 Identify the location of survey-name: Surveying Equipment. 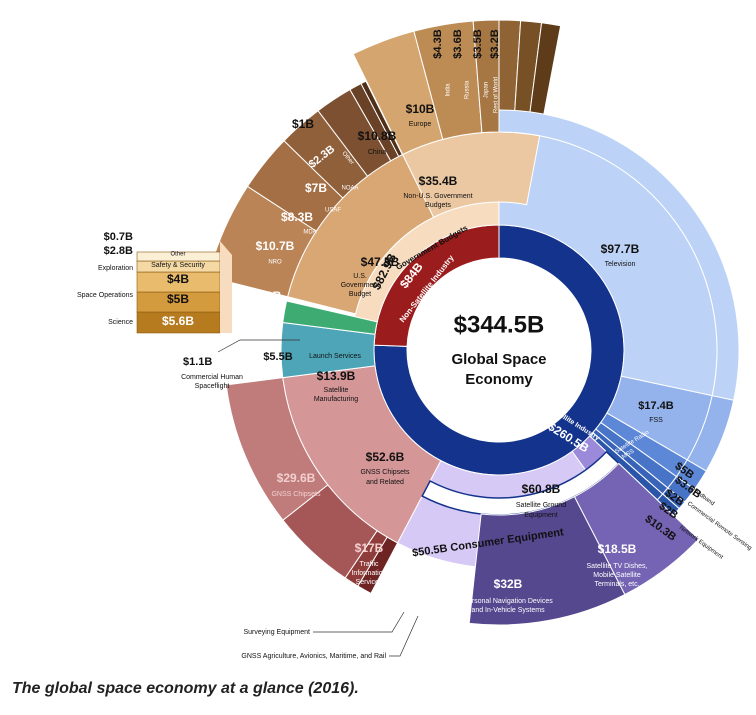
(276, 632).